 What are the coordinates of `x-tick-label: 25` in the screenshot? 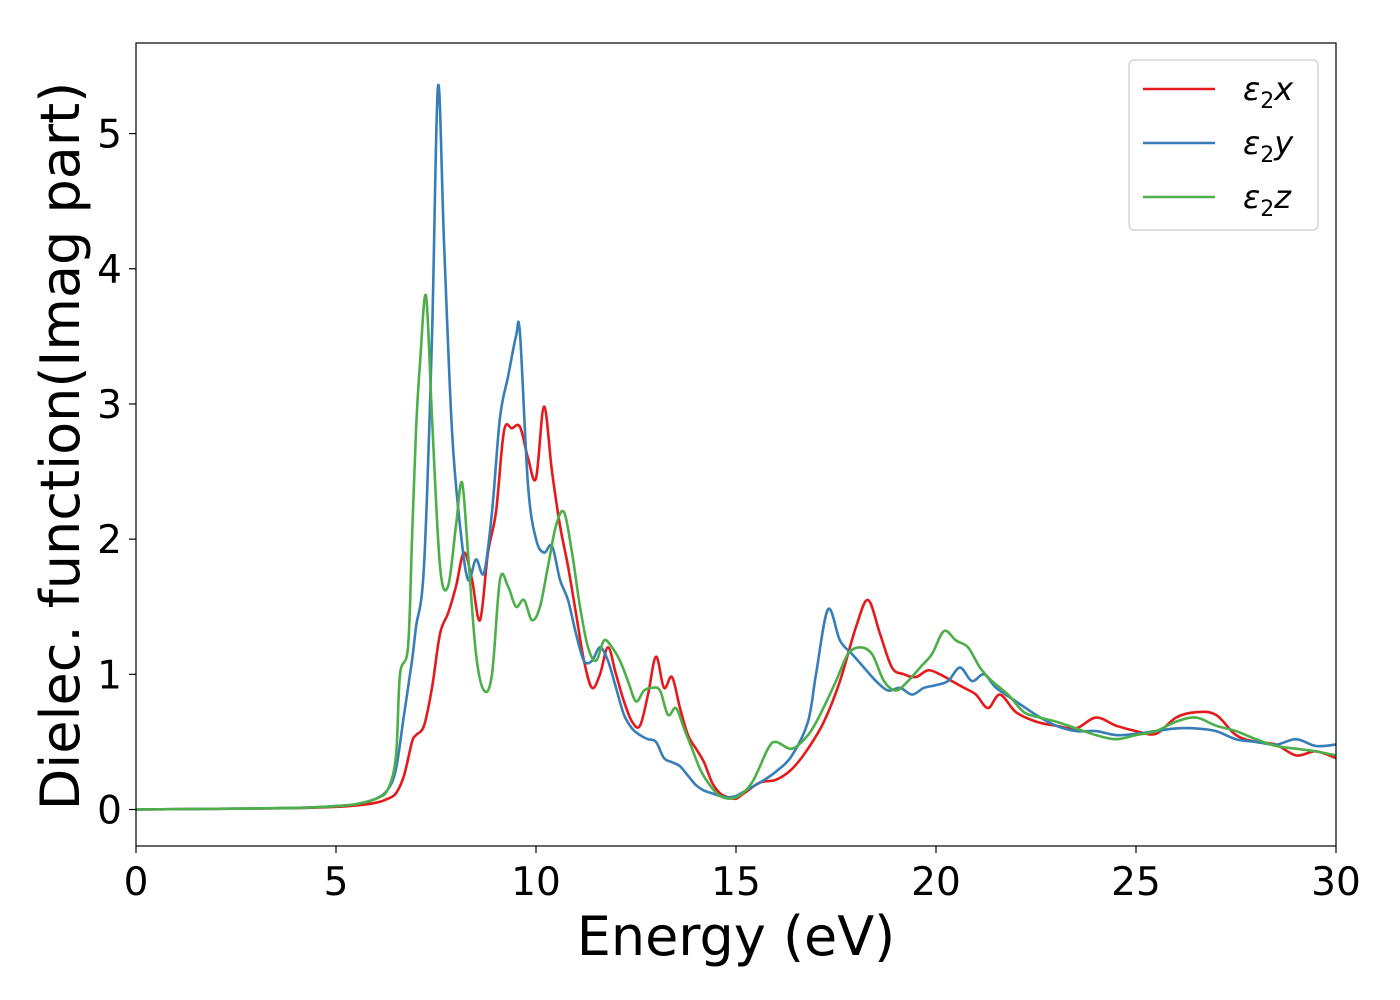 It's located at (1136, 882).